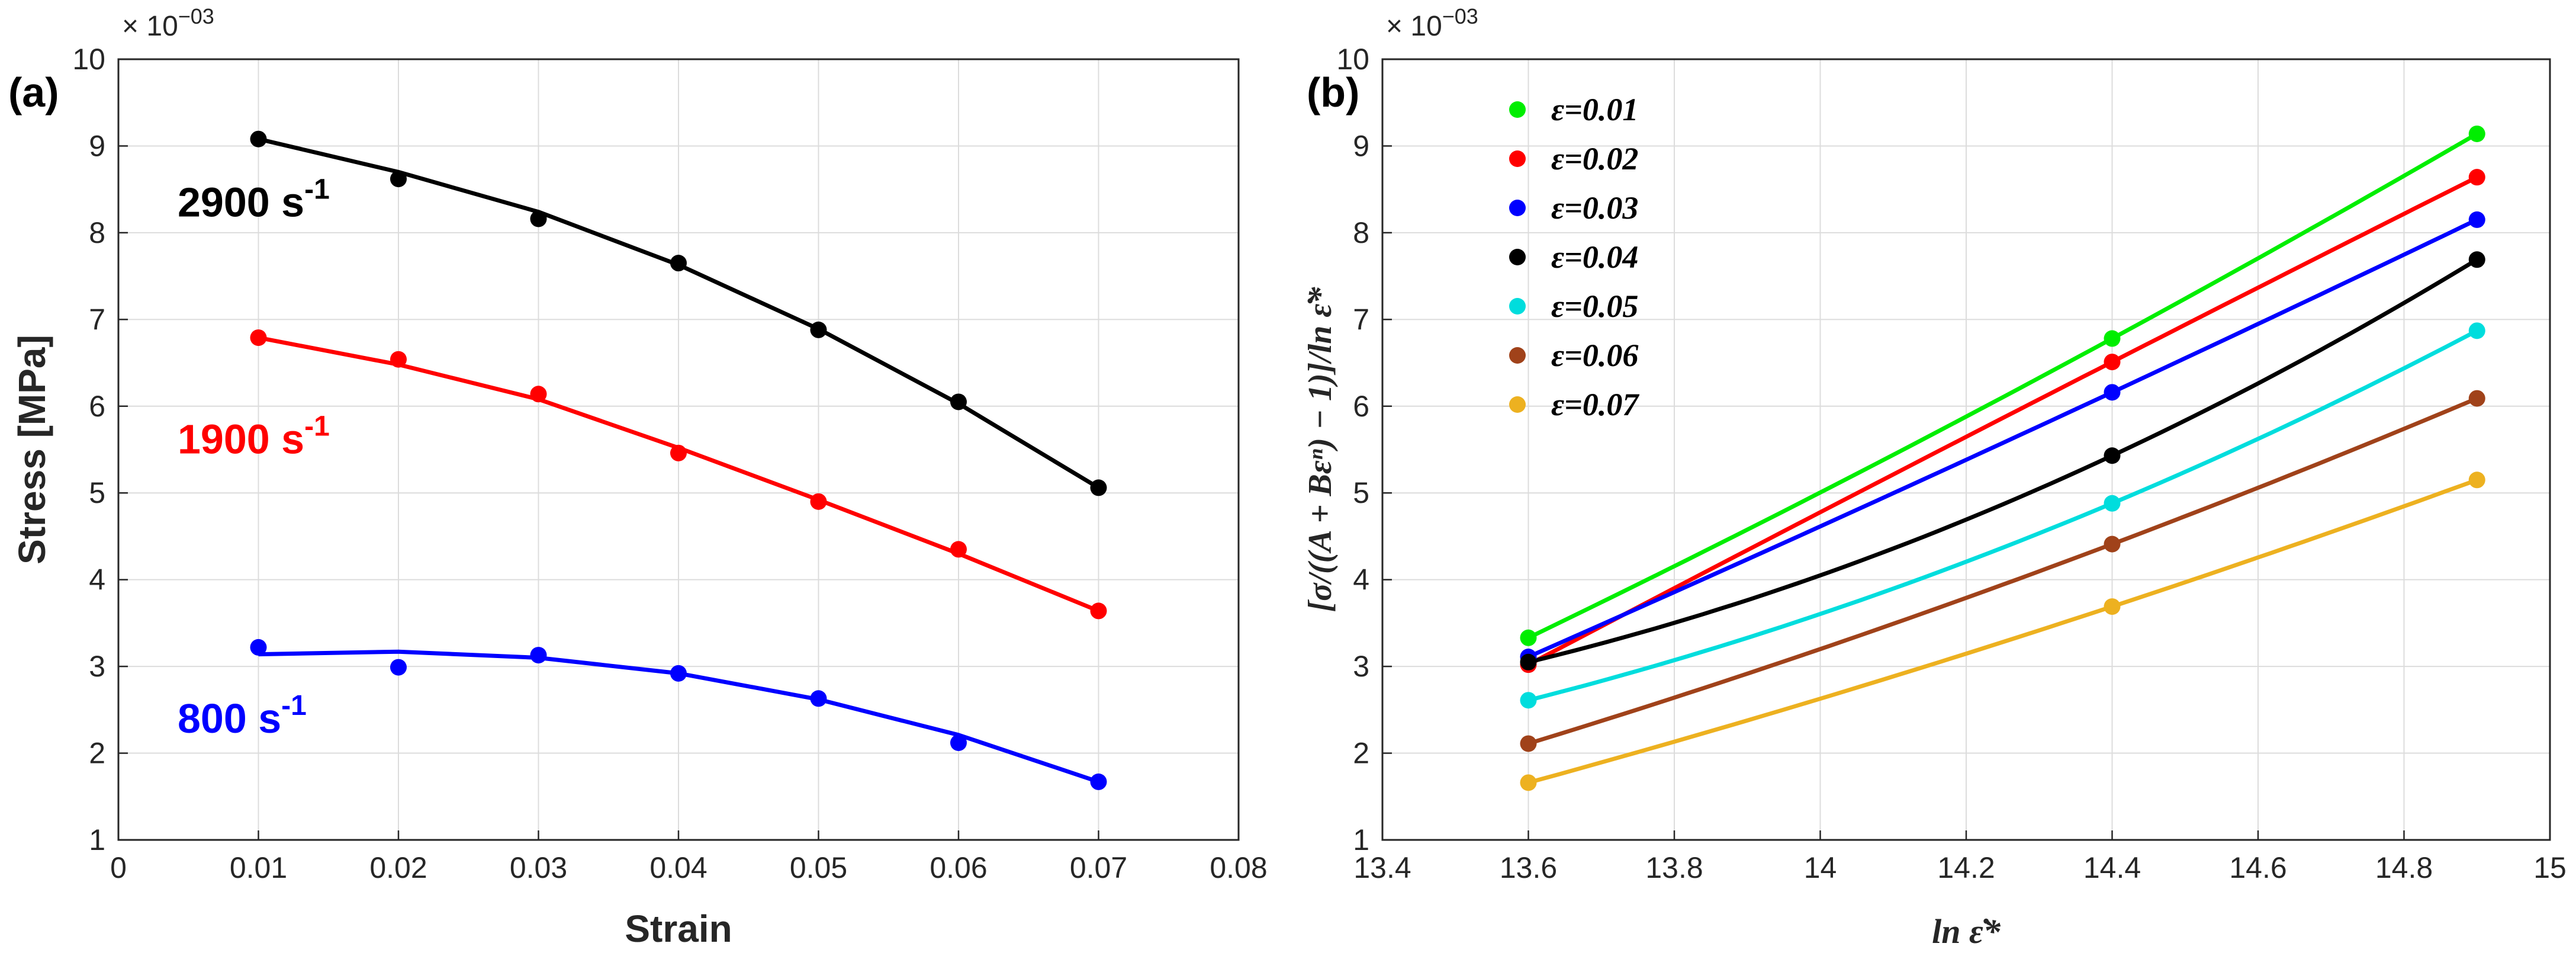  Describe the element at coordinates (1966, 867) in the screenshot. I see `x-tick-label: 14.2` at that location.